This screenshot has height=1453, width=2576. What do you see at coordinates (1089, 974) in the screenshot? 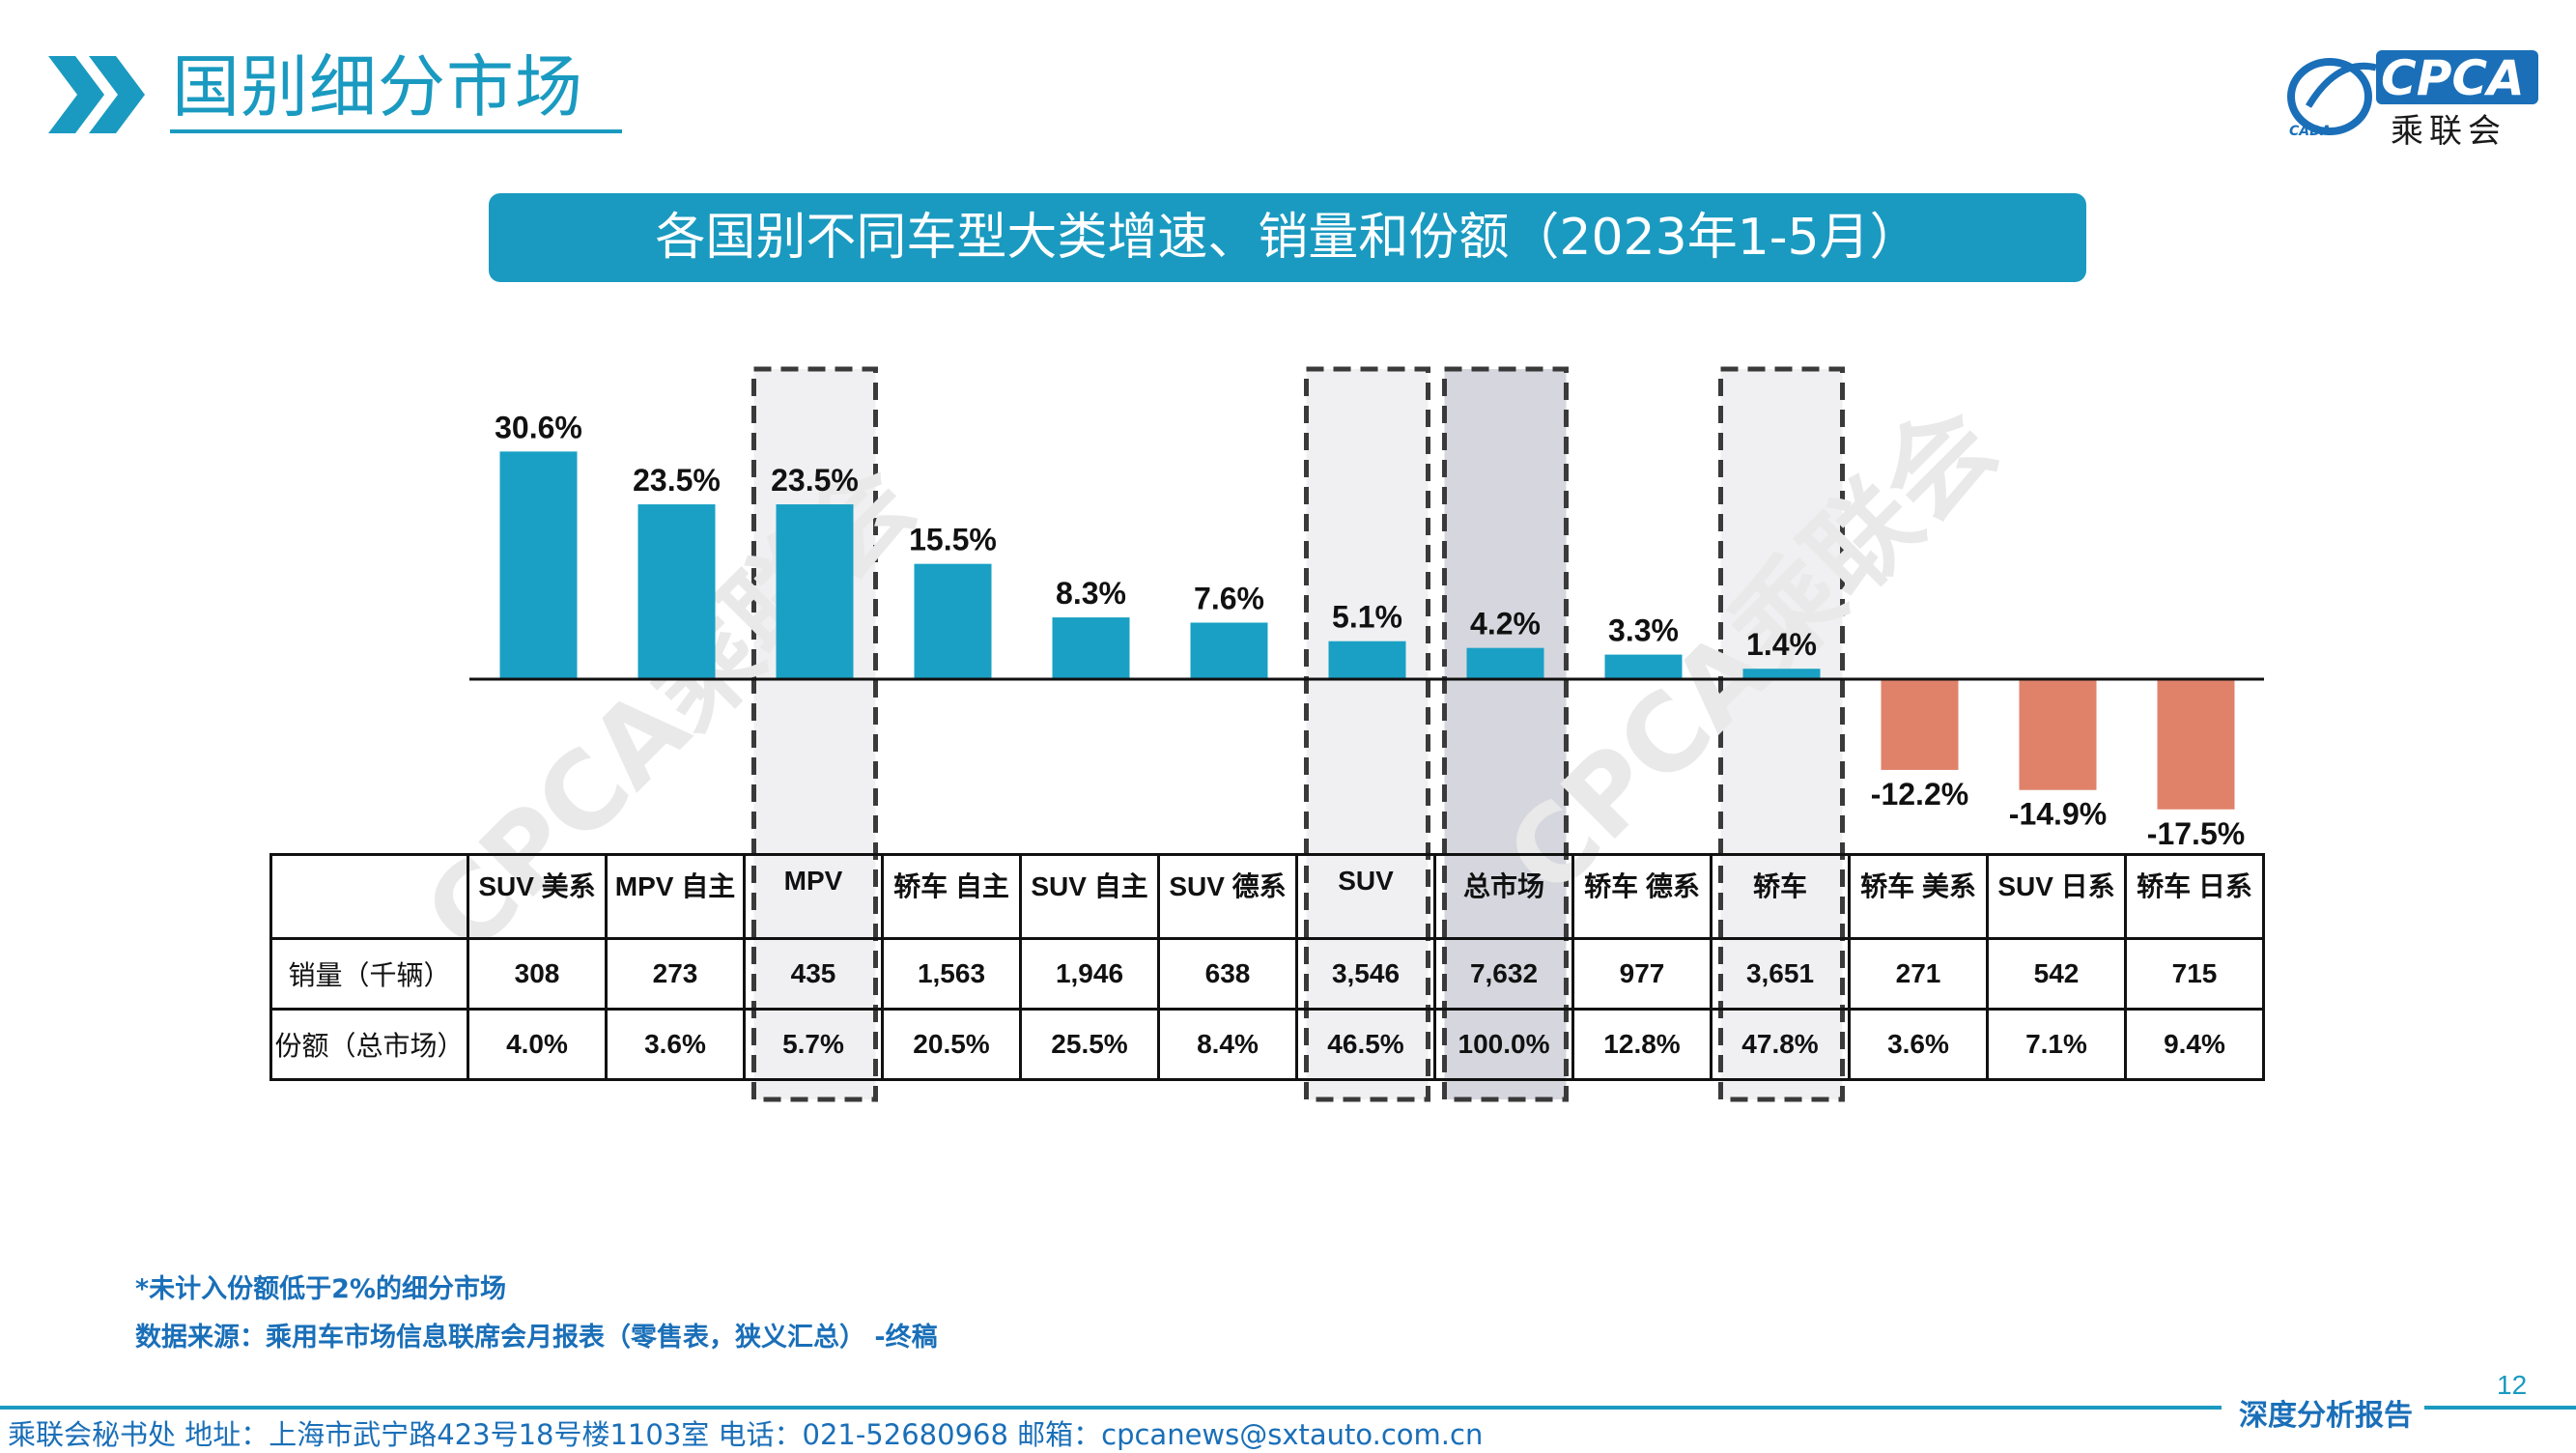
I see `table-cell: 1,946` at bounding box center [1089, 974].